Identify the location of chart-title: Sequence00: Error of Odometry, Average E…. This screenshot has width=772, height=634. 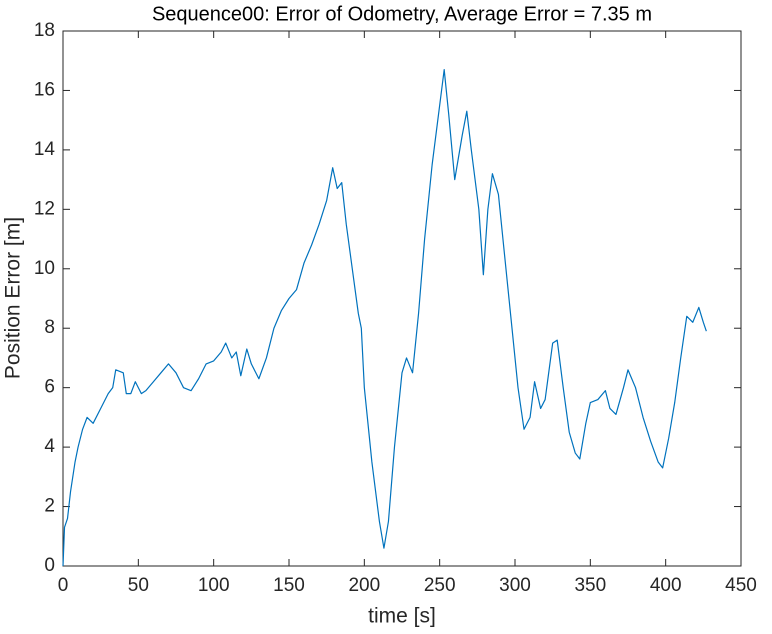
(402, 14).